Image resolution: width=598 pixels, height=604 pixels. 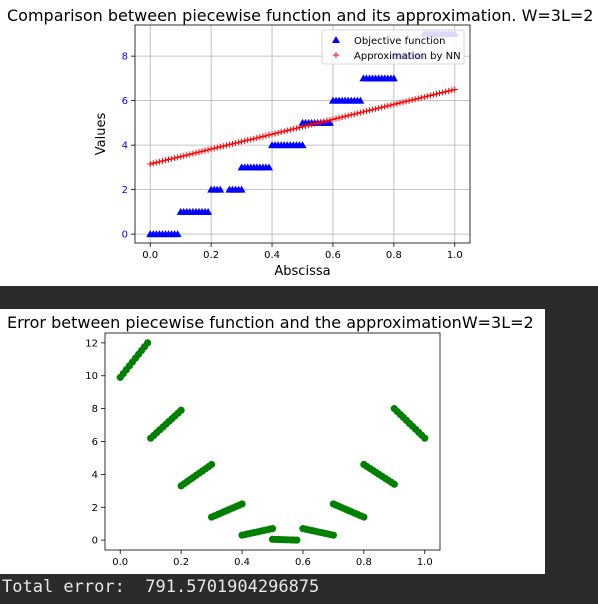 I want to click on y-tick-label: 12, so click(x=91, y=343).